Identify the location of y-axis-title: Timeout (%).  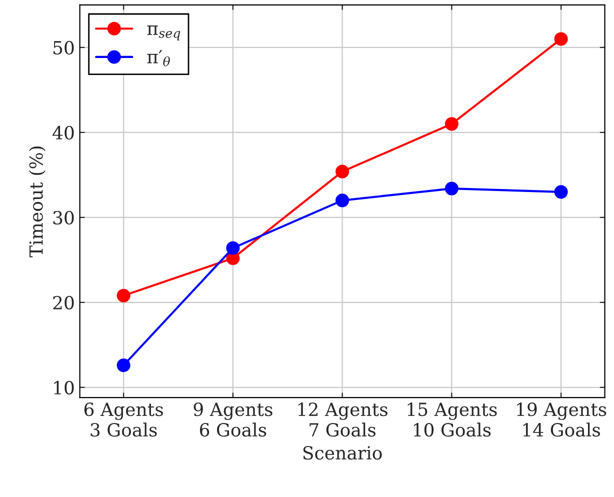
(37, 202).